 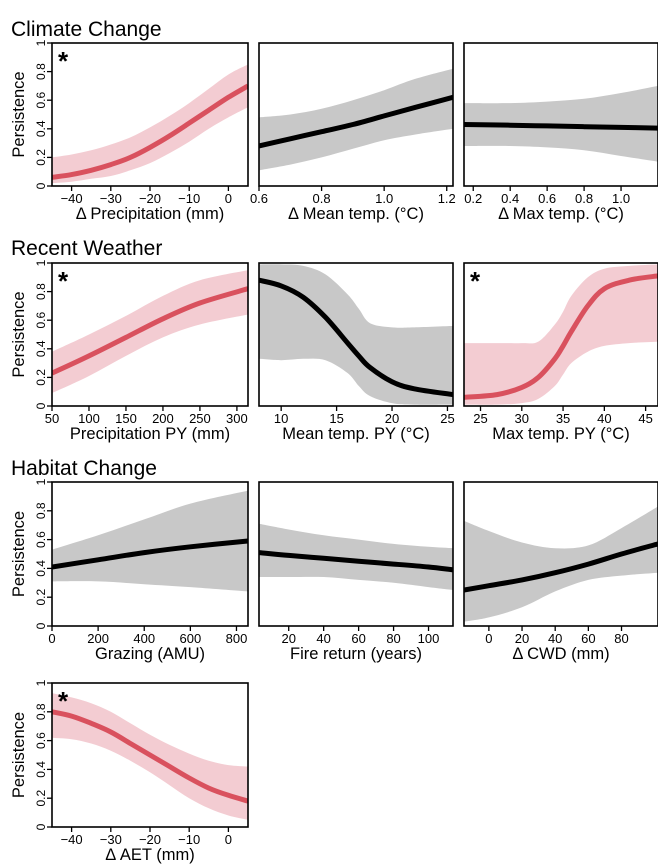 What do you see at coordinates (560, 654) in the screenshot?
I see `x-axis-label: Δ CWD (mm)` at bounding box center [560, 654].